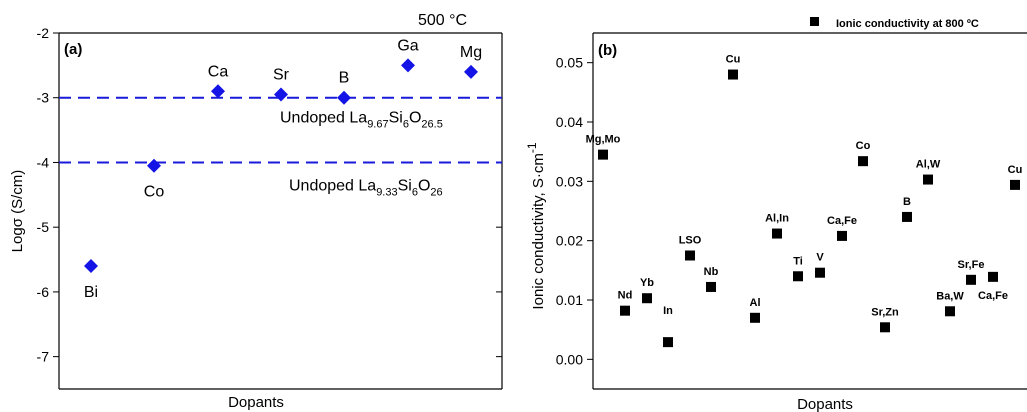  Describe the element at coordinates (43, 162) in the screenshot. I see `panel-a-y-tick-label: -4` at that location.